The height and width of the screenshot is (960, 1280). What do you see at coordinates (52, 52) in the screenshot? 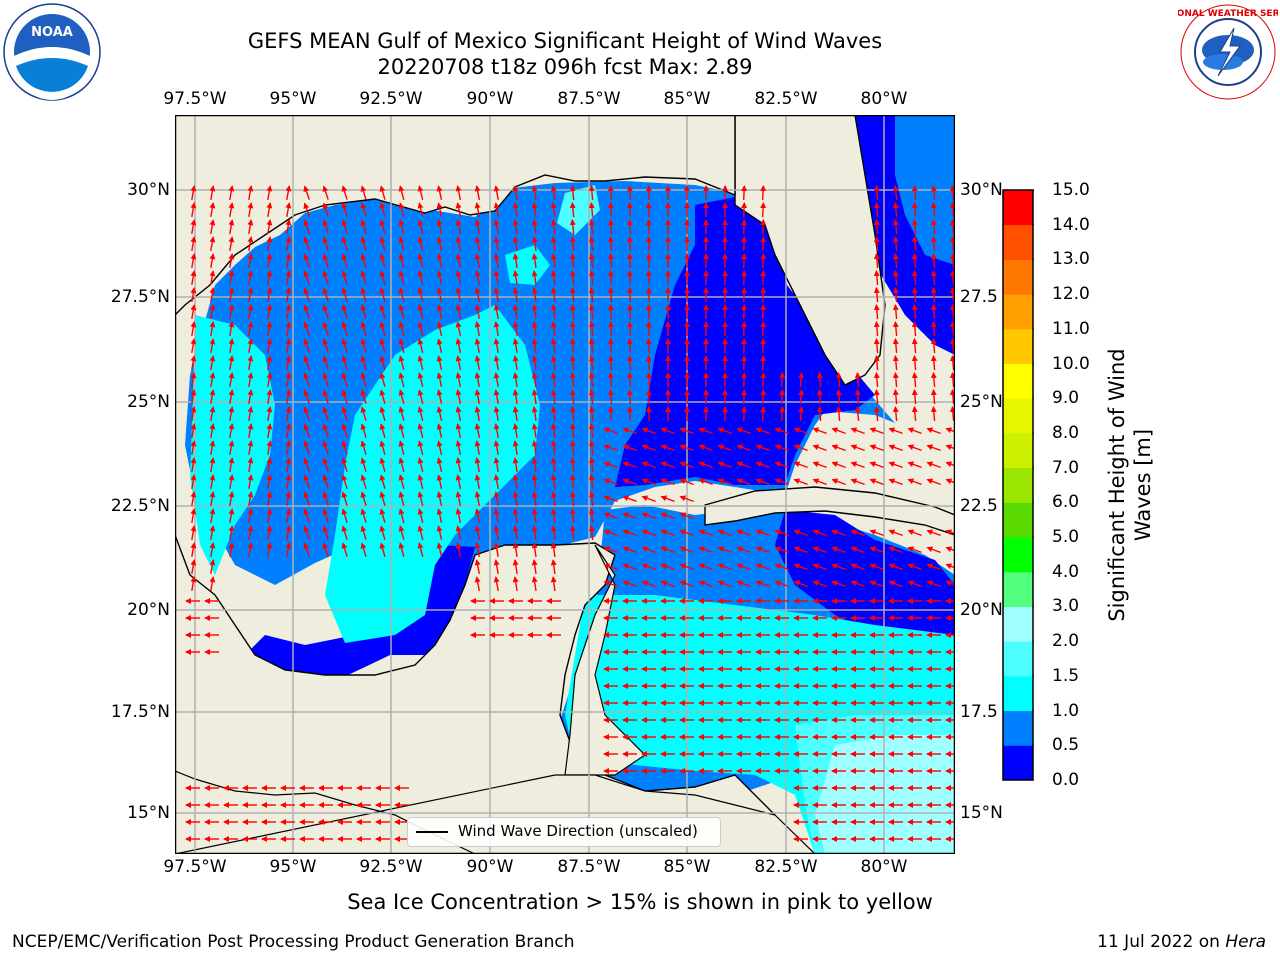
I see `noaa-logo: NOAA` at bounding box center [52, 52].